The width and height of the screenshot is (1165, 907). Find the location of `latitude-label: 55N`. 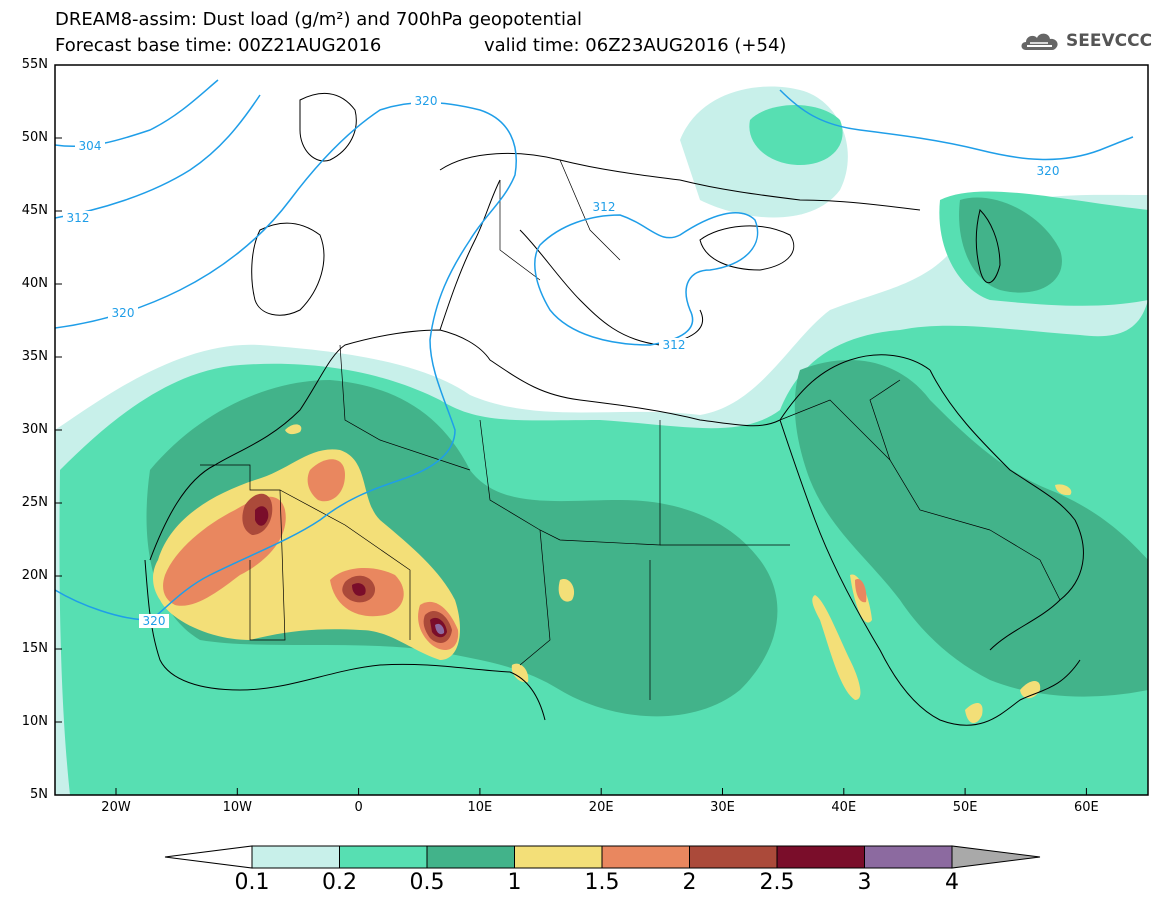

latitude-label: 55N is located at coordinates (34, 64).